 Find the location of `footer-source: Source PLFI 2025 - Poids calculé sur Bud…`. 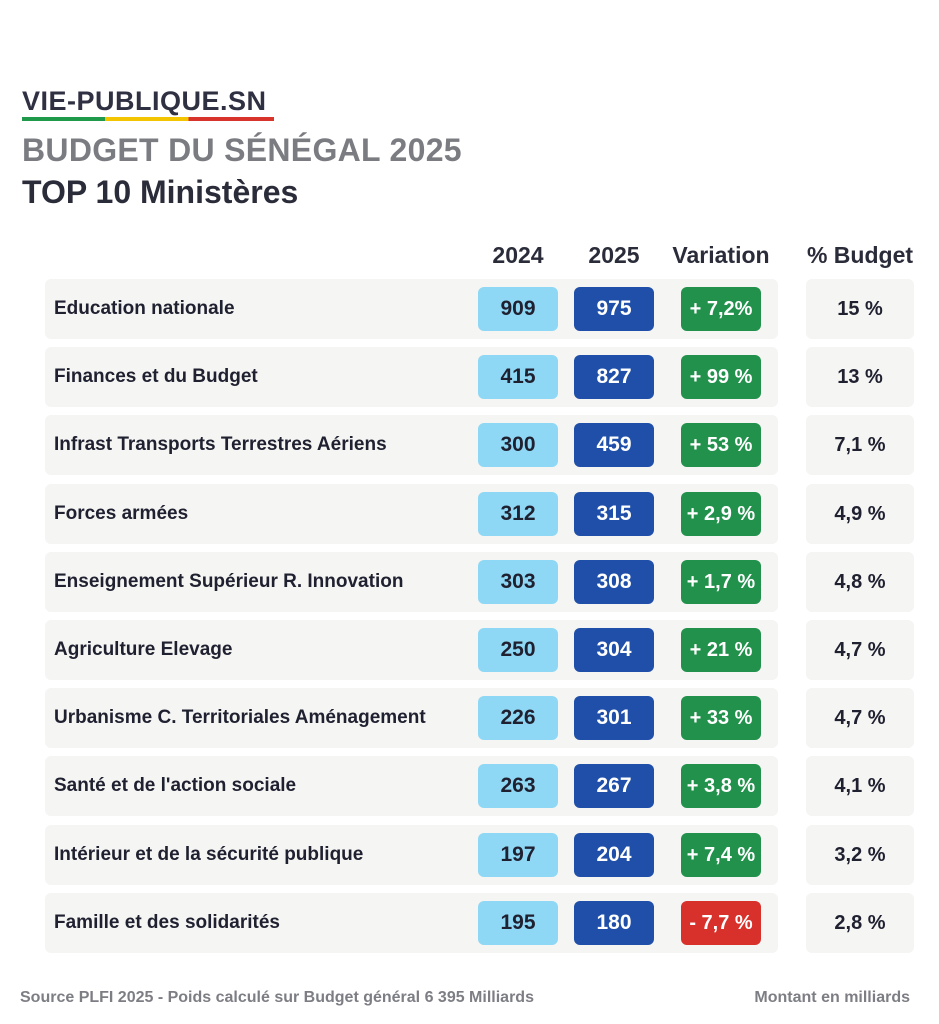

footer-source: Source PLFI 2025 - Poids calculé sur Bud… is located at coordinates (277, 997).